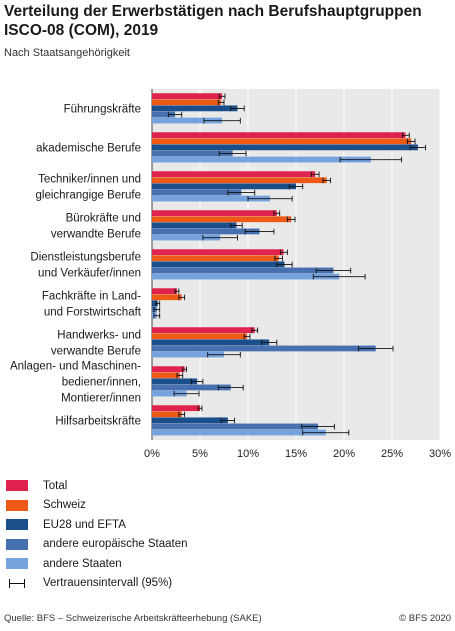  I want to click on legend-label: Total, so click(55, 485).